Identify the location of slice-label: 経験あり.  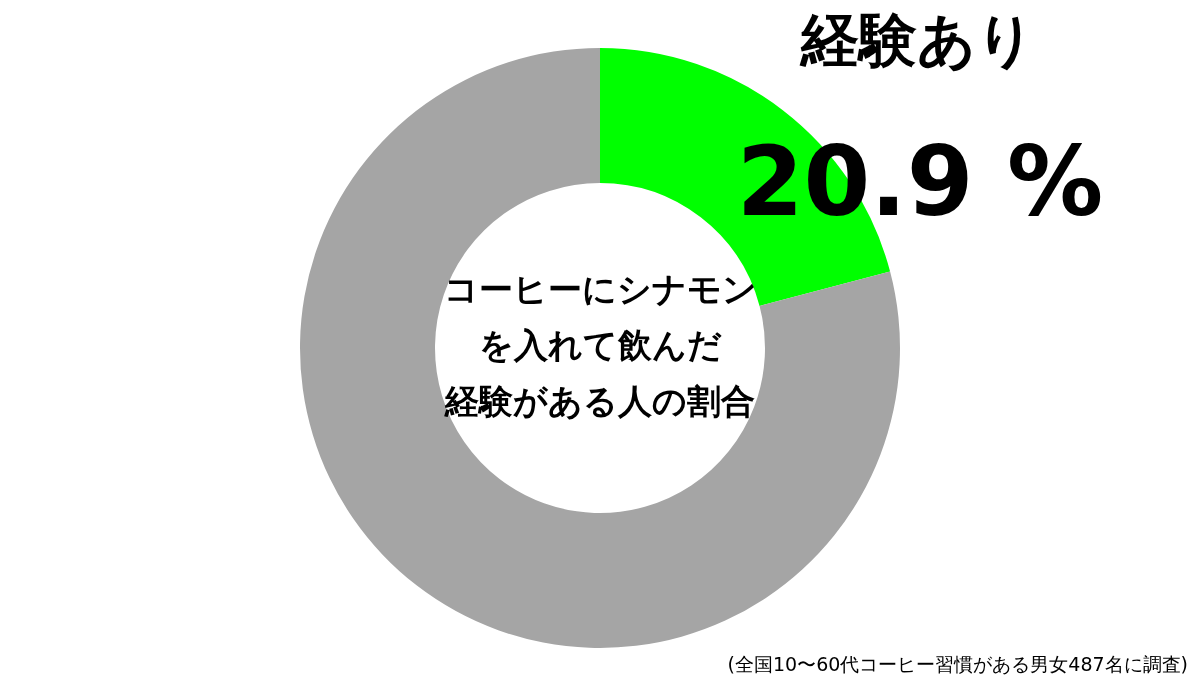
(917, 40).